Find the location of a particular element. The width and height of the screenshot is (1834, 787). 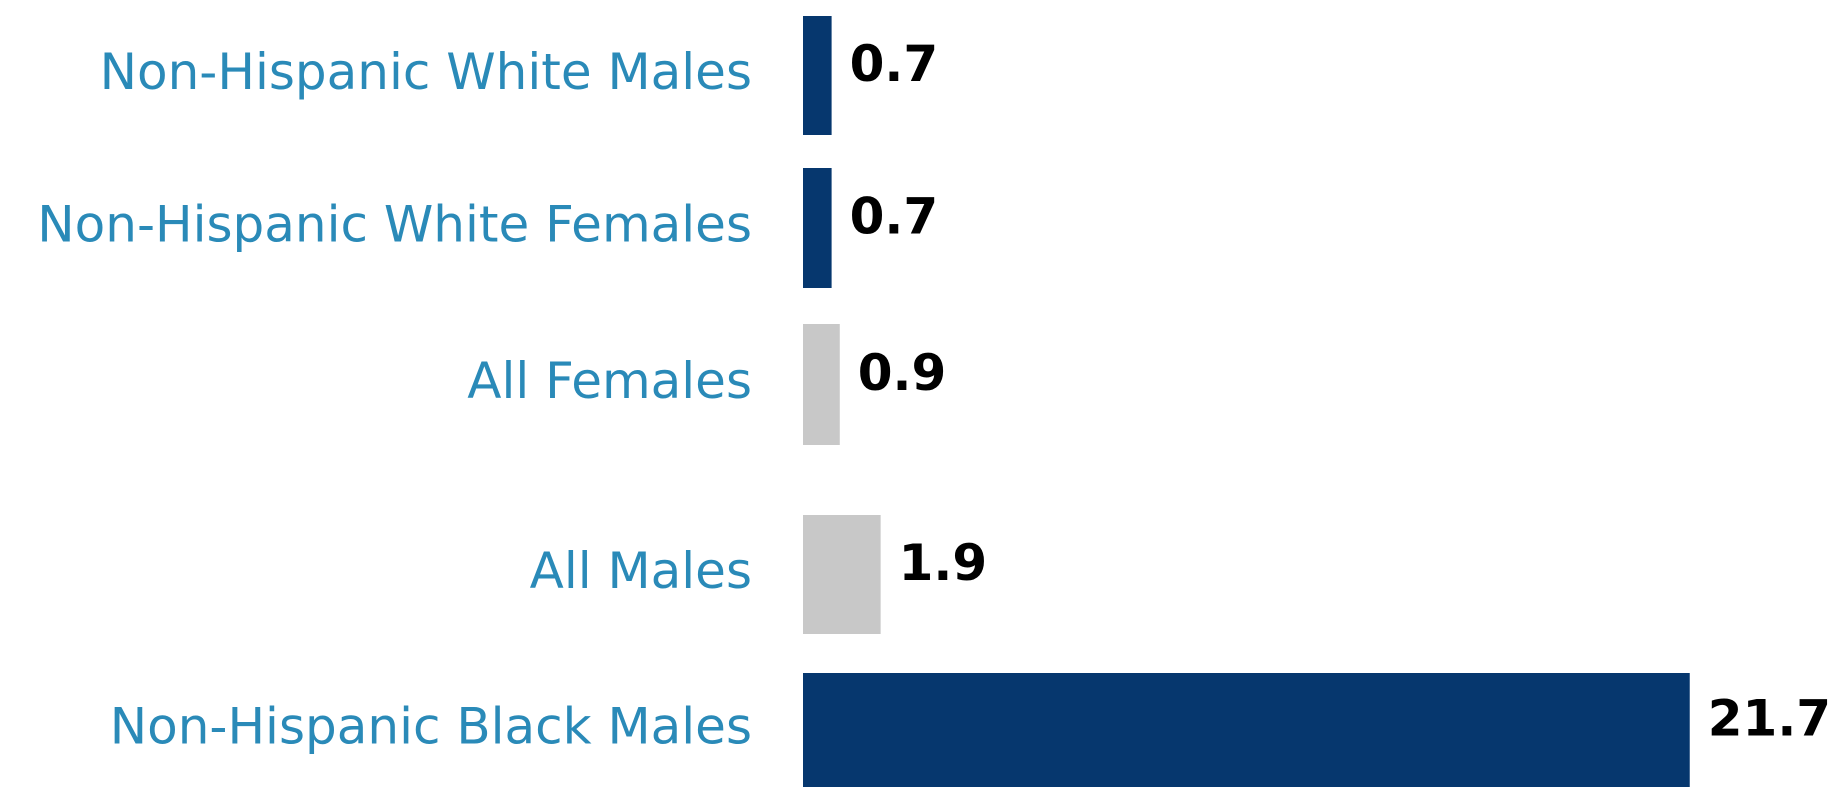

category-label: All Males is located at coordinates (641, 571).